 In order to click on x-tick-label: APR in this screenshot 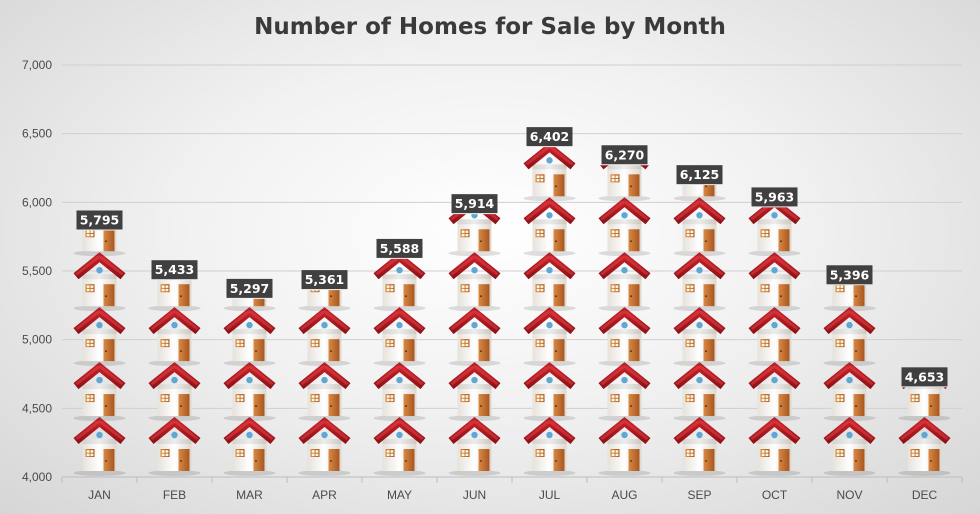, I will do `click(324, 495)`.